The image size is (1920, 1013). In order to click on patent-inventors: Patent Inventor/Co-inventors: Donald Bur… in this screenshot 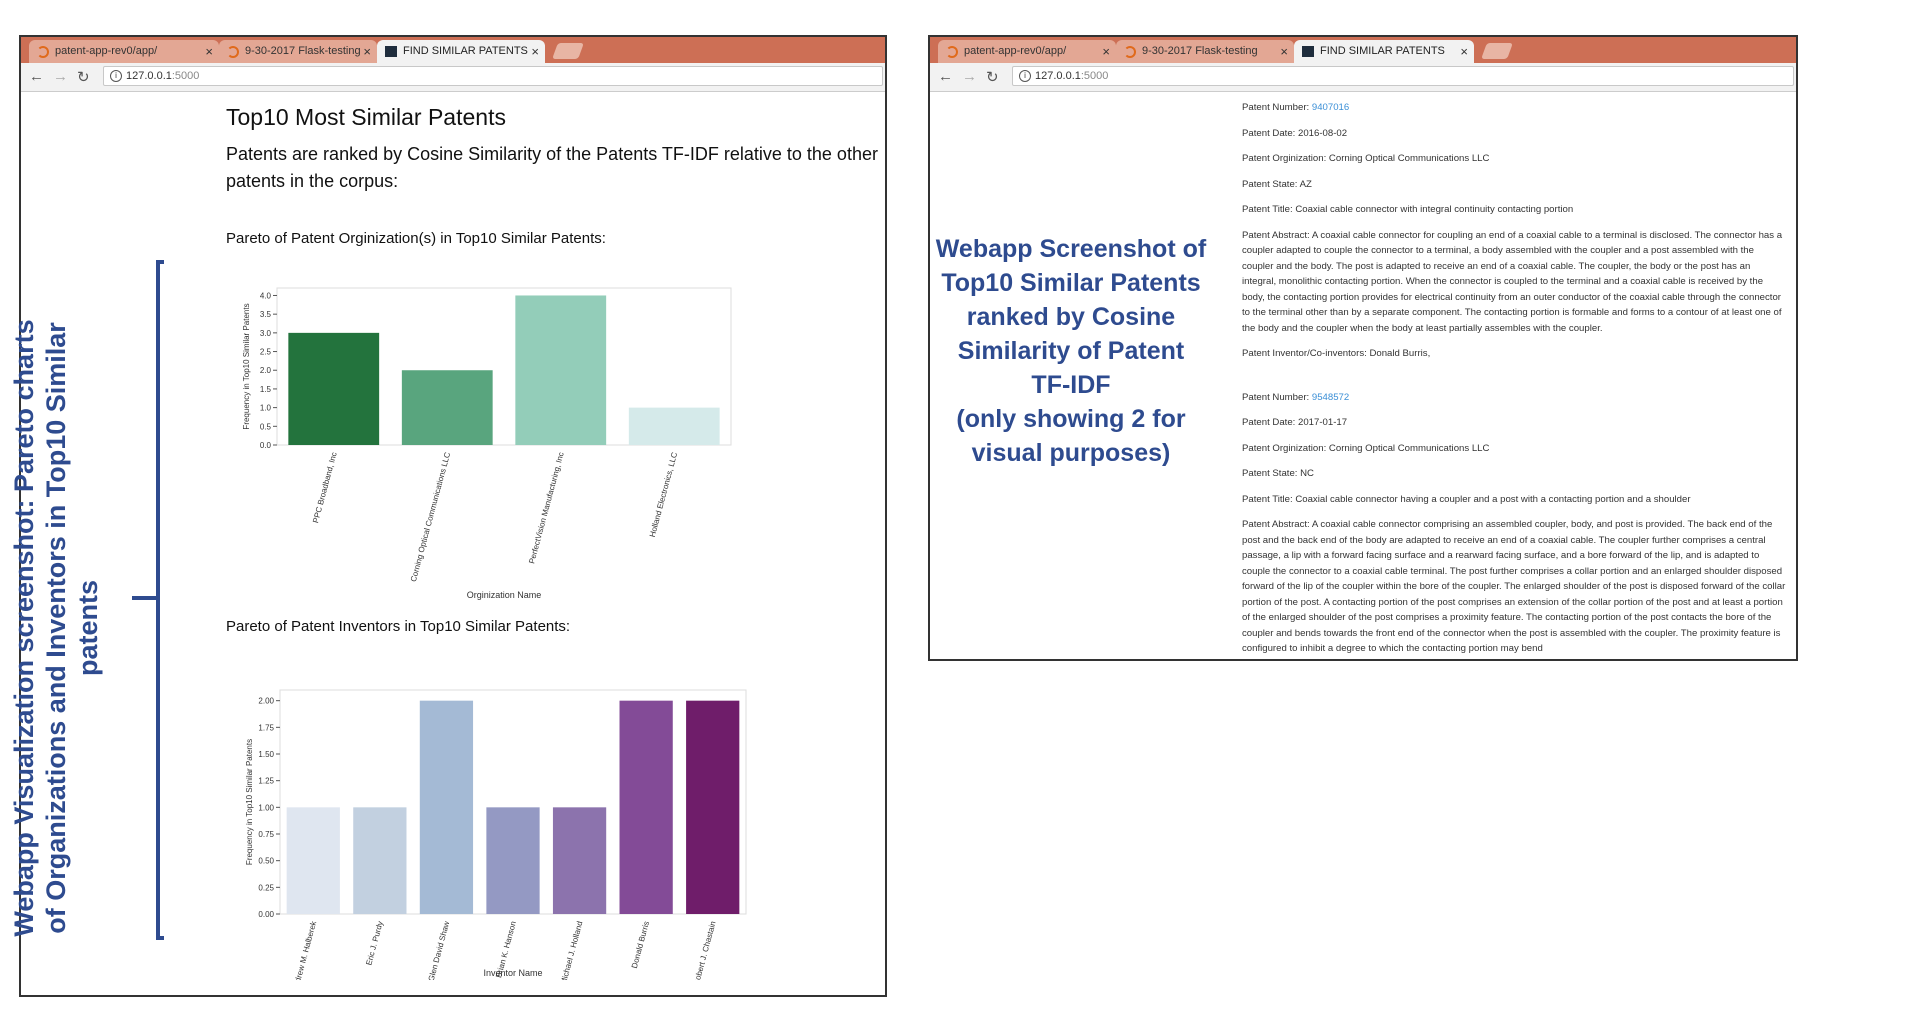, I will do `click(1514, 354)`.